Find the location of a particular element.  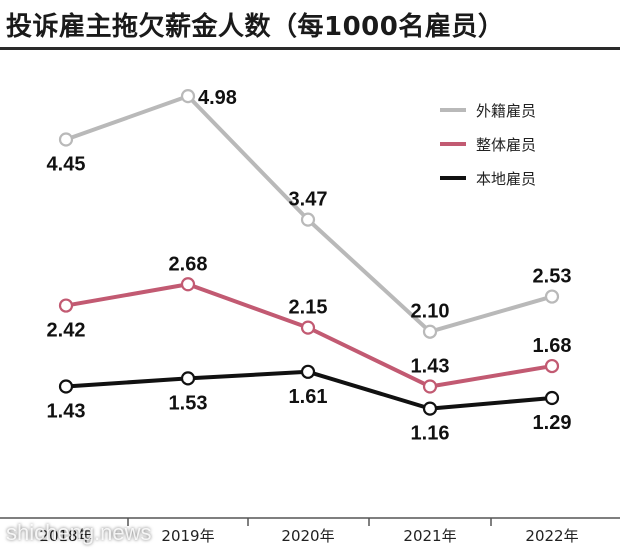

title-underline is located at coordinates (310, 48).